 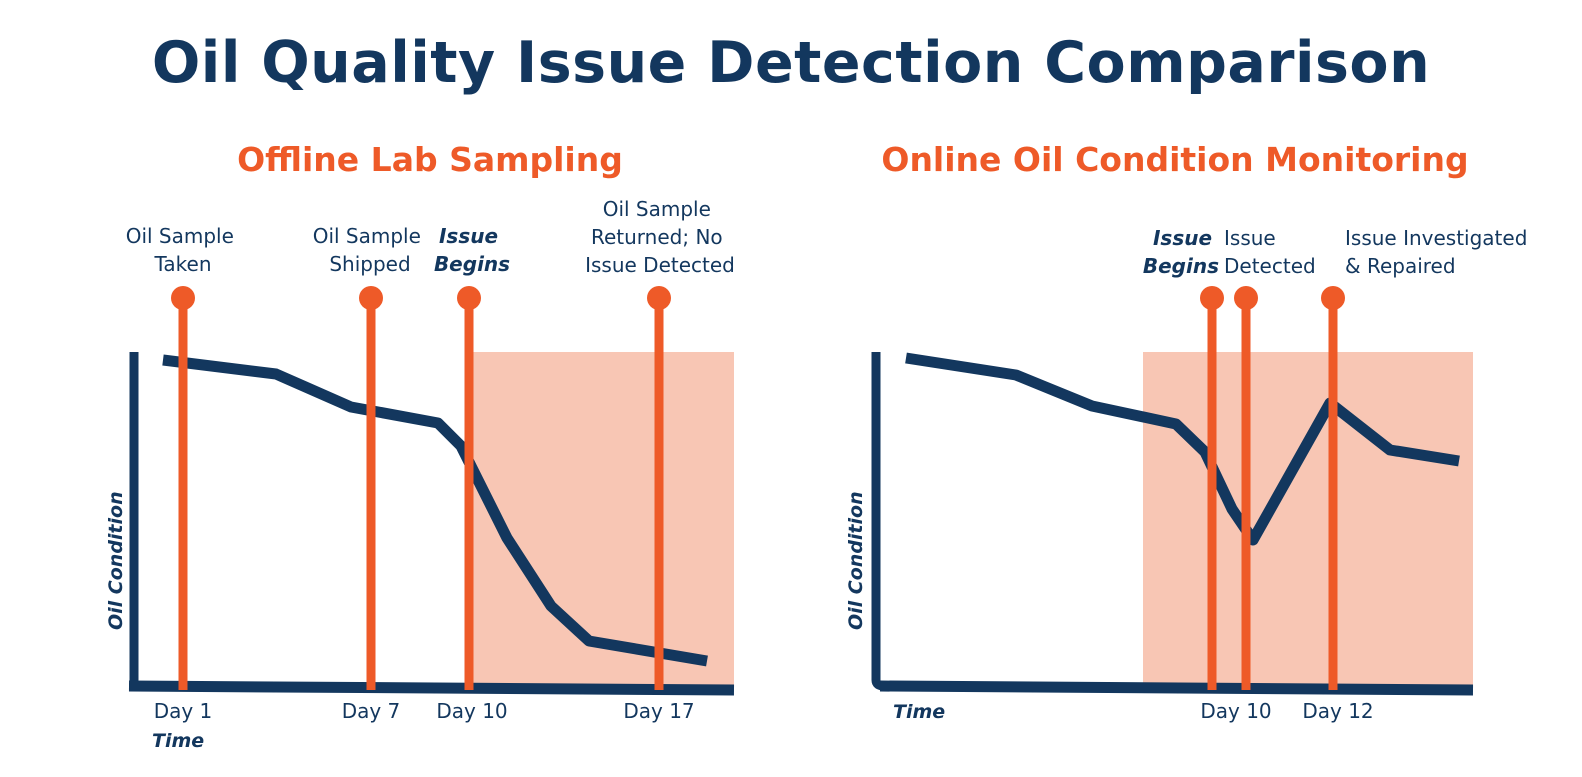 I want to click on event-marker-day12, so click(x=1333, y=488).